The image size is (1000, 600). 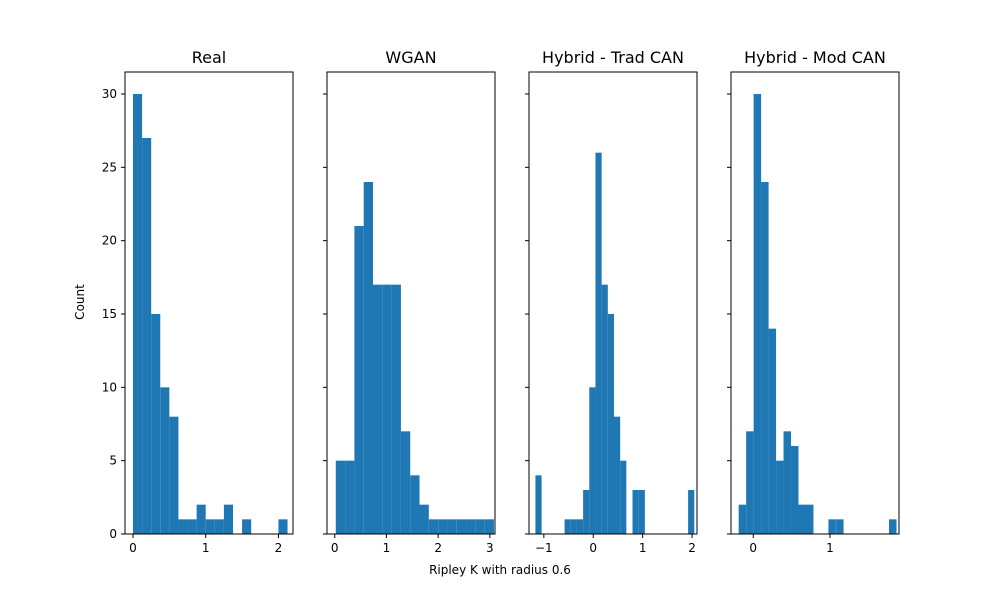 I want to click on y-tick-label: 25, so click(x=109, y=167).